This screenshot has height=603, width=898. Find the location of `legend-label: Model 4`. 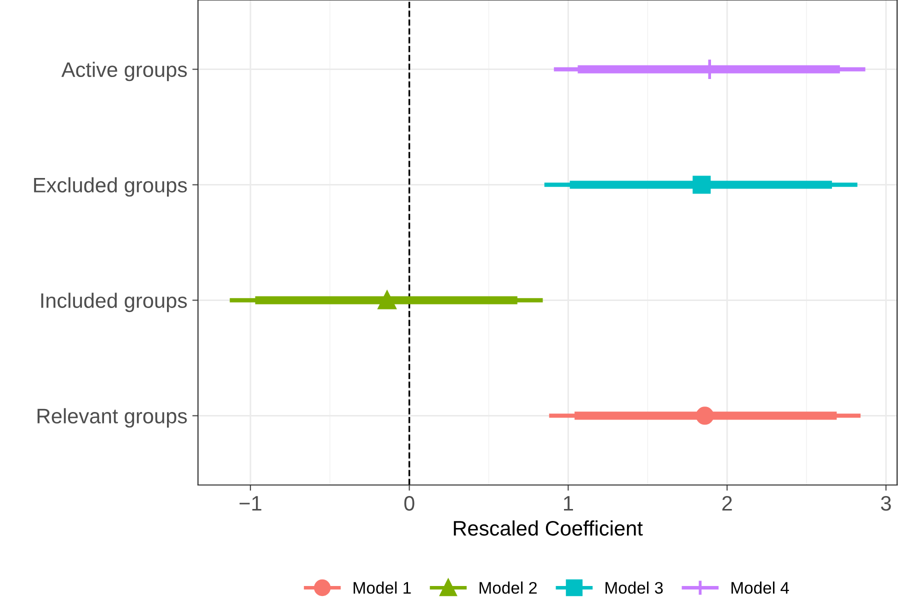

legend-label: Model 4 is located at coordinates (760, 588).